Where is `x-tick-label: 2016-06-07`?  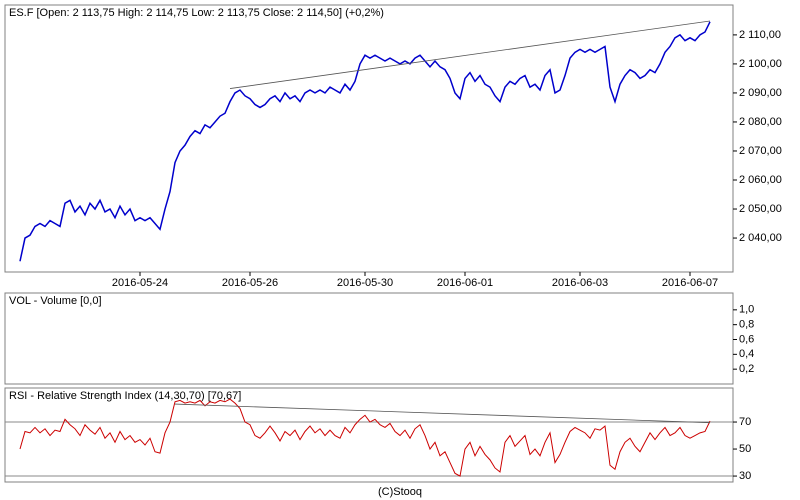
x-tick-label: 2016-06-07 is located at coordinates (690, 283).